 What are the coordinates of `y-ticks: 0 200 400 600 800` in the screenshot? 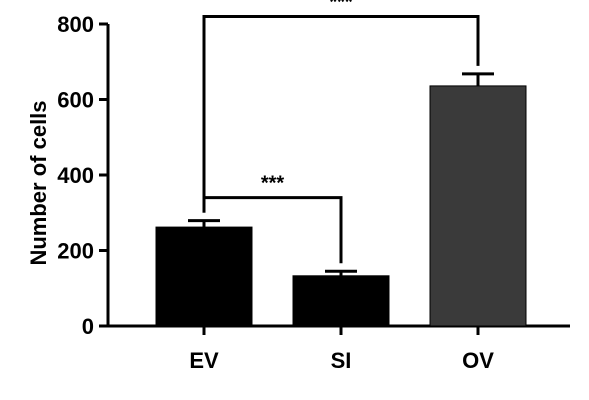 It's located at (82, 175).